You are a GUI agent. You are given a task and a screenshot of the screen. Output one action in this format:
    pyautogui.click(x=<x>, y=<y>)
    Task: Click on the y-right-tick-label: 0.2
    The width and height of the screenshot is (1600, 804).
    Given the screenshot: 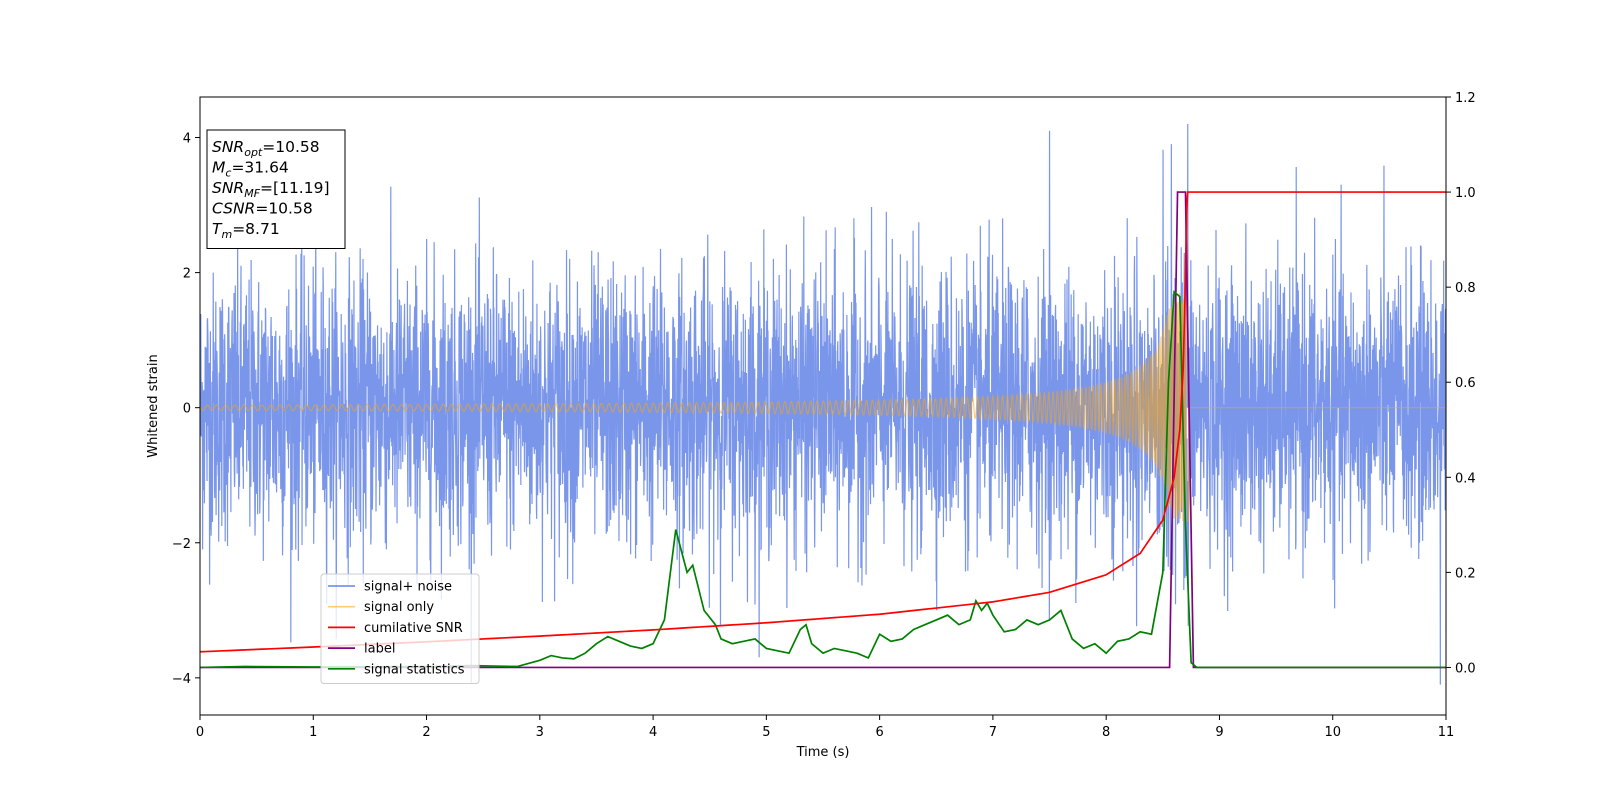 What is the action you would take?
    pyautogui.click(x=1465, y=573)
    